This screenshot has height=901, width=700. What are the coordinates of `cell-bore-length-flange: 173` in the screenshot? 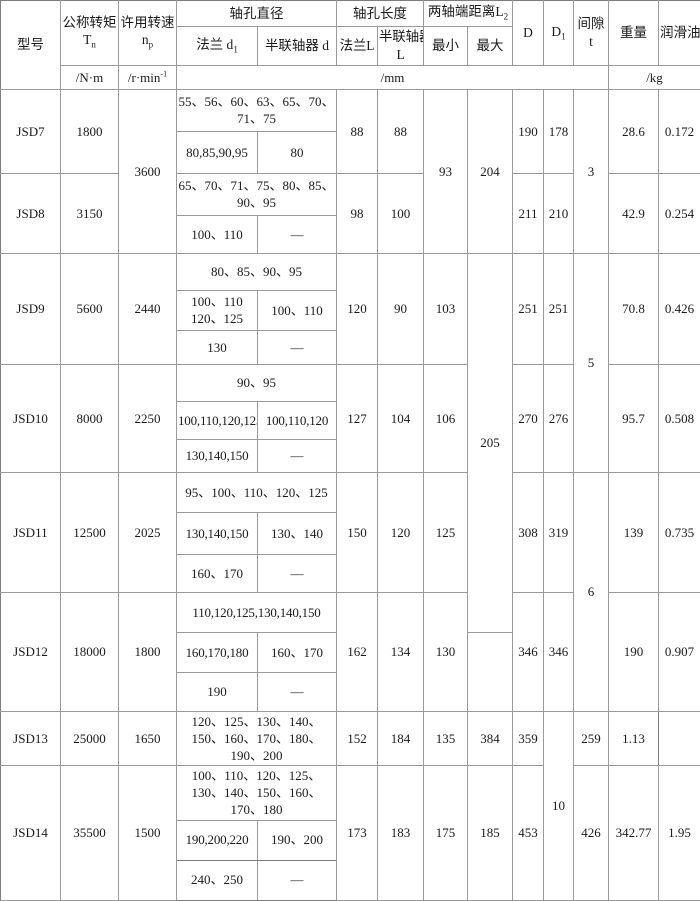 It's located at (357, 833).